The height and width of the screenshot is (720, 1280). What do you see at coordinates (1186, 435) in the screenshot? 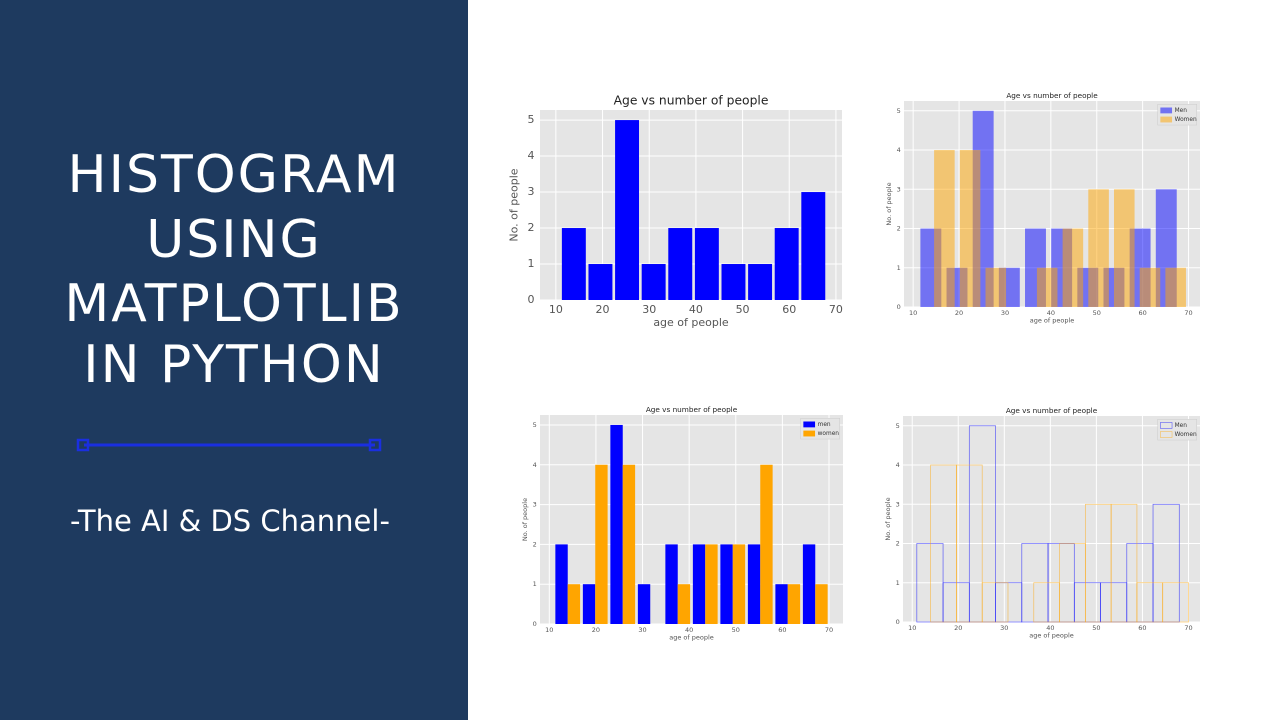
I see `legend-label: Women` at bounding box center [1186, 435].